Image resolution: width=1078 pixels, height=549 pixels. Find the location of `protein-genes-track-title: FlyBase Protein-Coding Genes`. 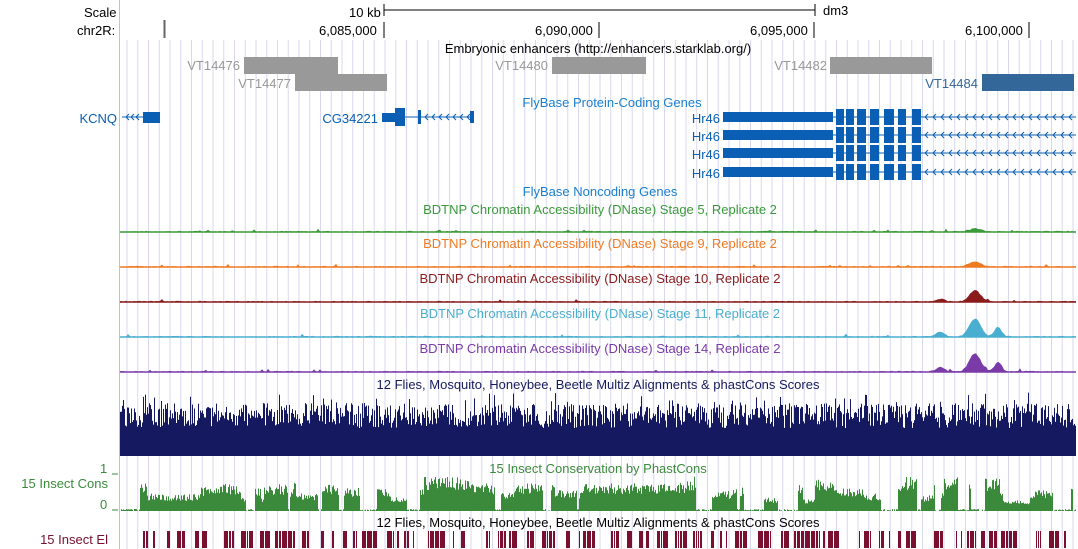

protein-genes-track-title: FlyBase Protein-Coding Genes is located at coordinates (612, 102).